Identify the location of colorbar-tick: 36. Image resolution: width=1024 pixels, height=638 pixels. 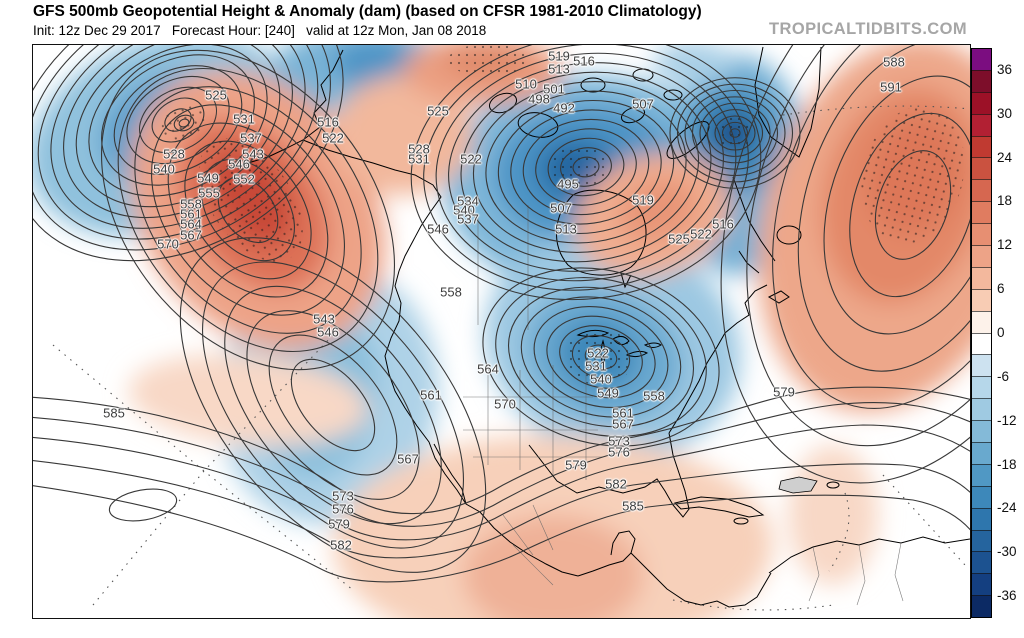
(1005, 69).